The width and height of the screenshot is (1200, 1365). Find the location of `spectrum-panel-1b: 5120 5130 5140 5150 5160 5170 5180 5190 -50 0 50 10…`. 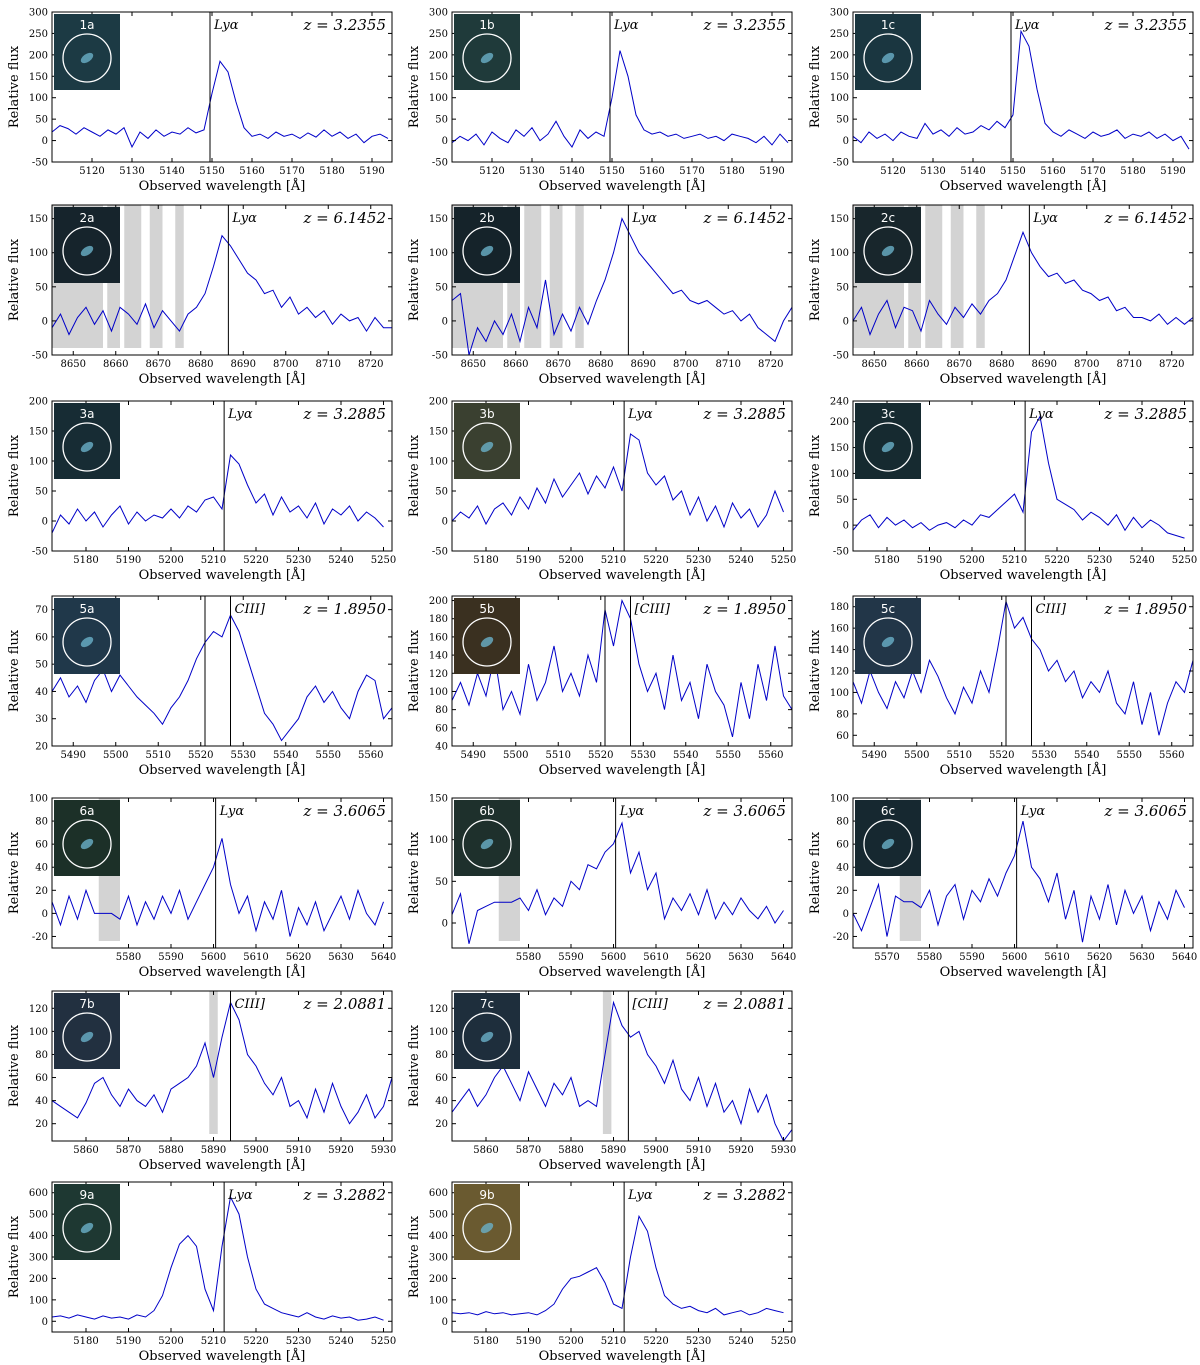

spectrum-panel-1b: 5120 5130 5140 5150 5160 5170 5180 5190 -50 0 50 10… is located at coordinates (600, 101).